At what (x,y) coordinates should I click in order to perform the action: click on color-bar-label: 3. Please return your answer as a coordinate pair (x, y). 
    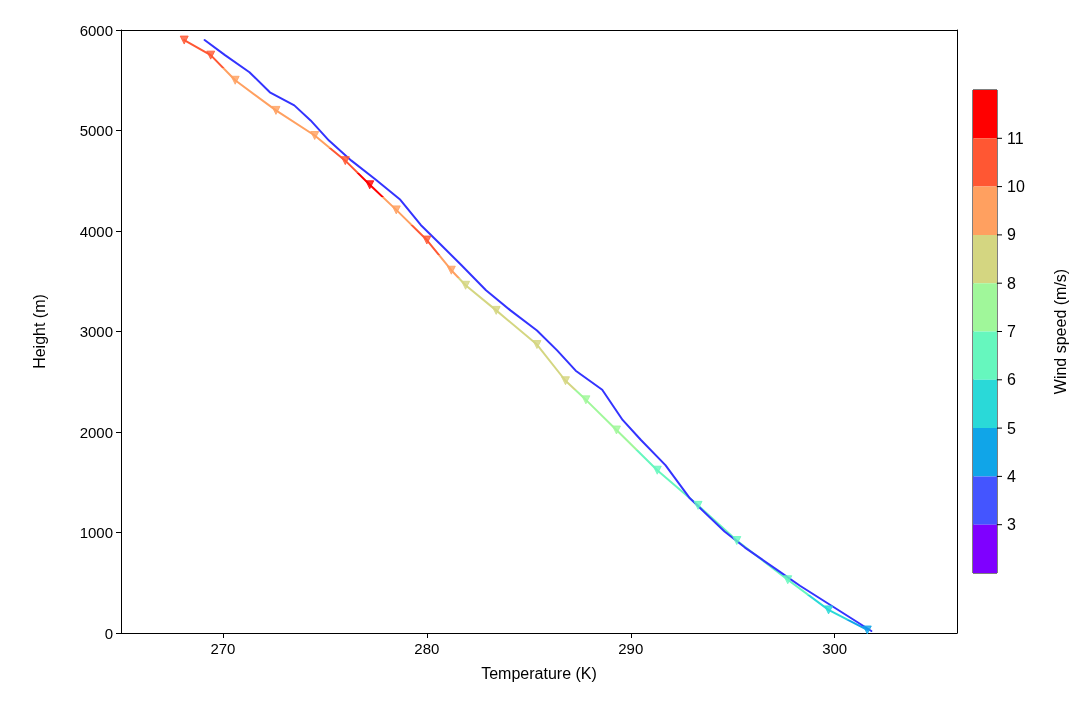
    Looking at the image, I should click on (1011, 525).